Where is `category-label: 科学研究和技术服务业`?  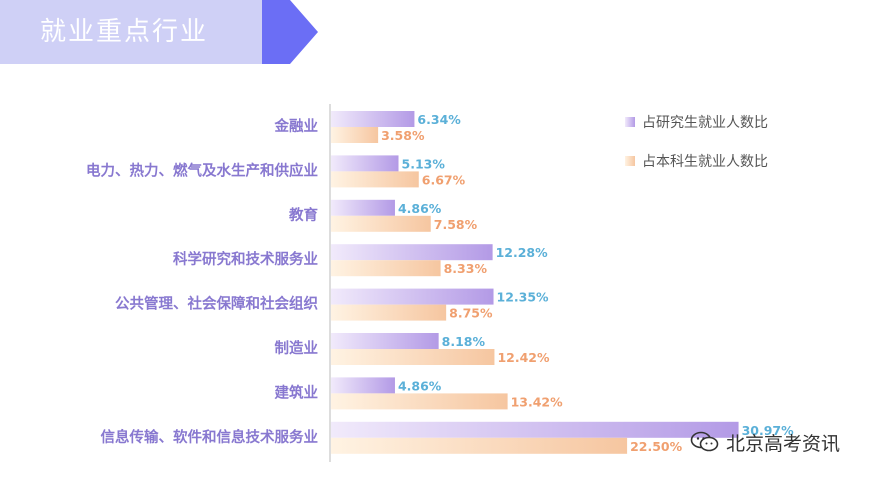 category-label: 科学研究和技术服务业 is located at coordinates (245, 259).